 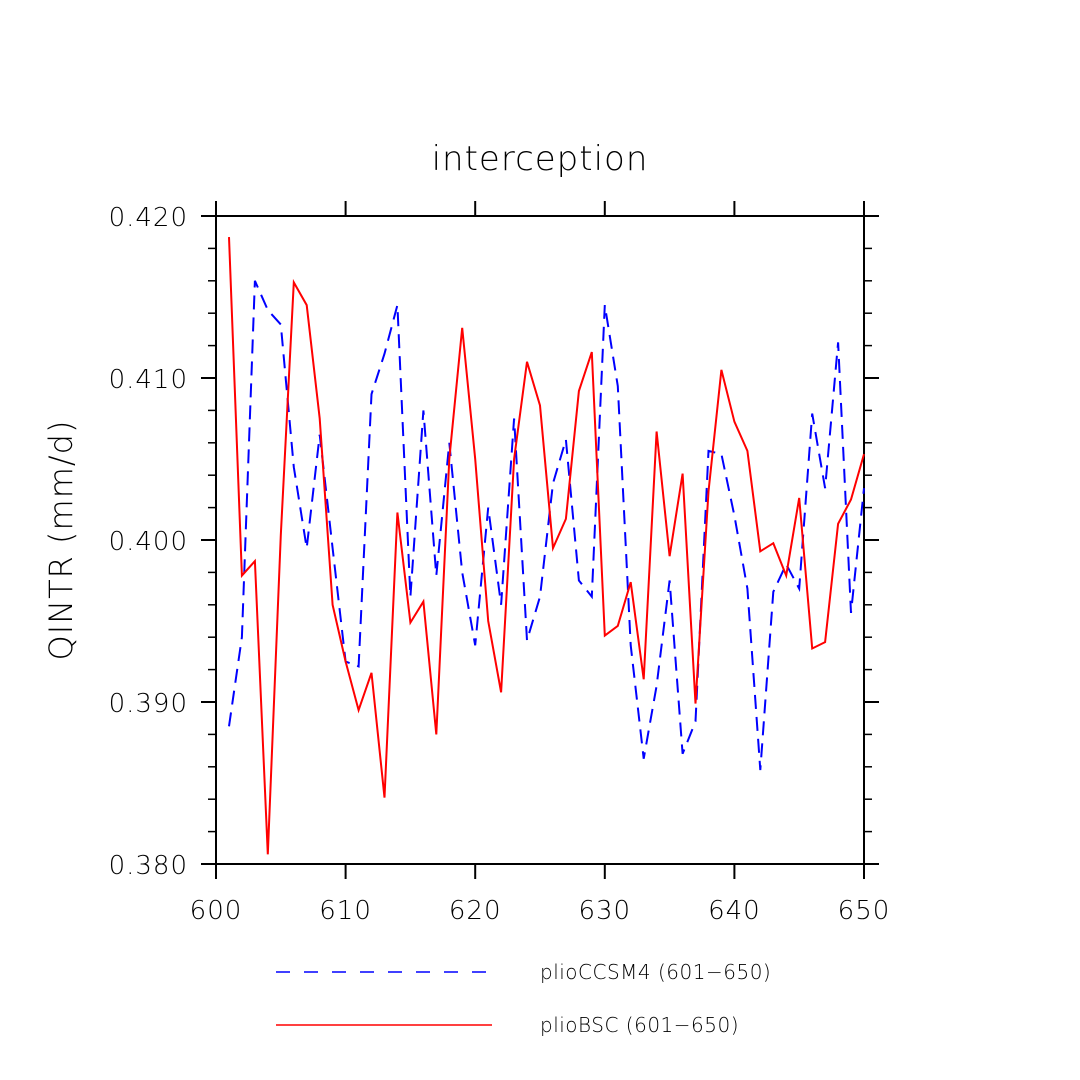 I want to click on legend-label-2: plioBSC (601−650), so click(x=639, y=1025).